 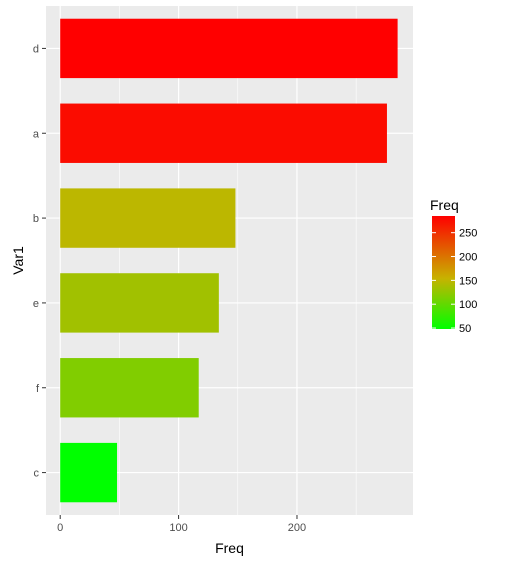 I want to click on legend-tick-label: 200, so click(x=468, y=258).